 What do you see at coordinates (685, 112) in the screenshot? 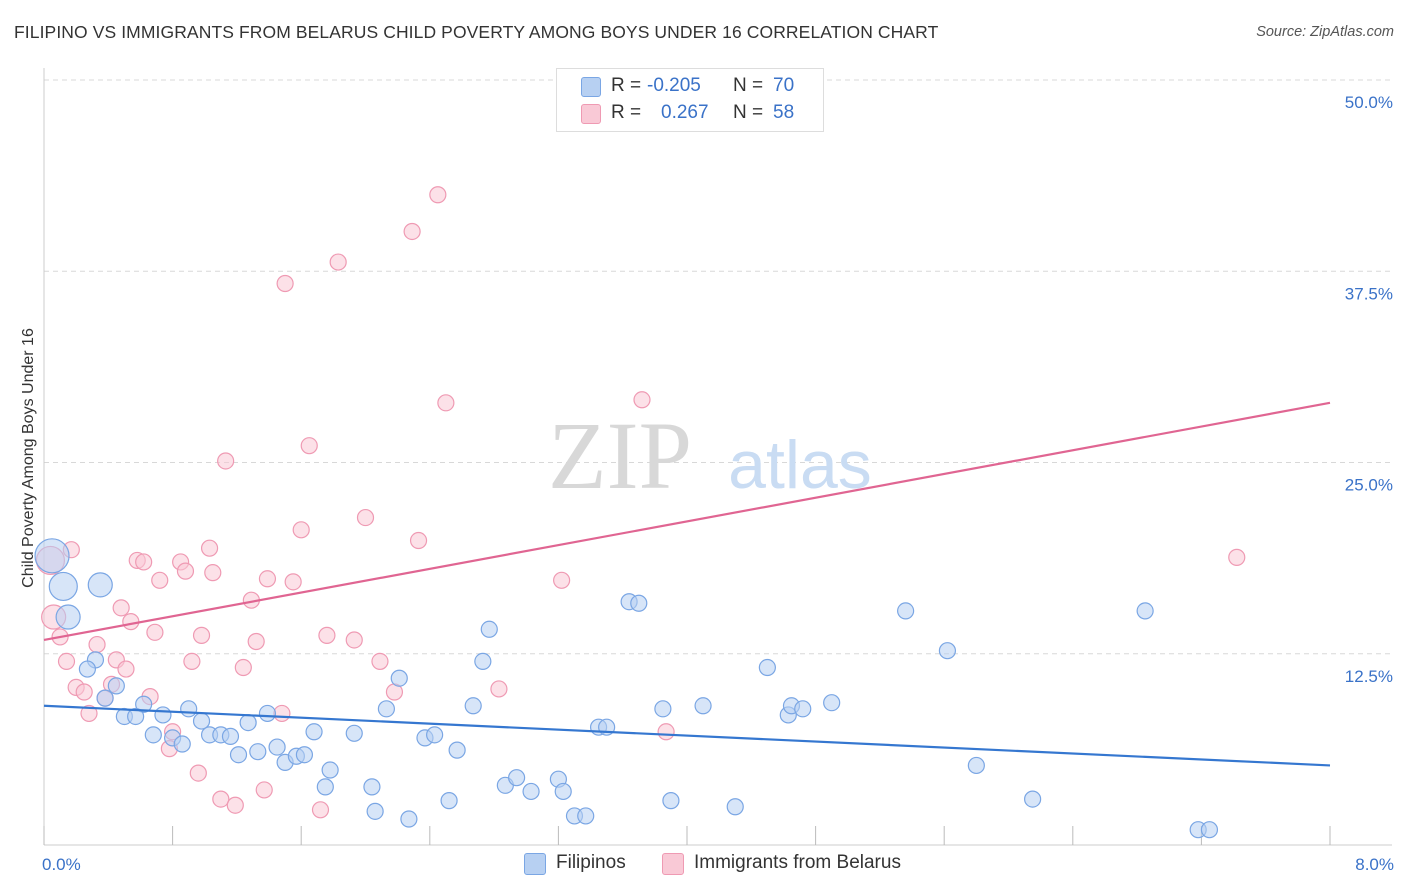
I see `r-value: 0.267` at bounding box center [685, 112].